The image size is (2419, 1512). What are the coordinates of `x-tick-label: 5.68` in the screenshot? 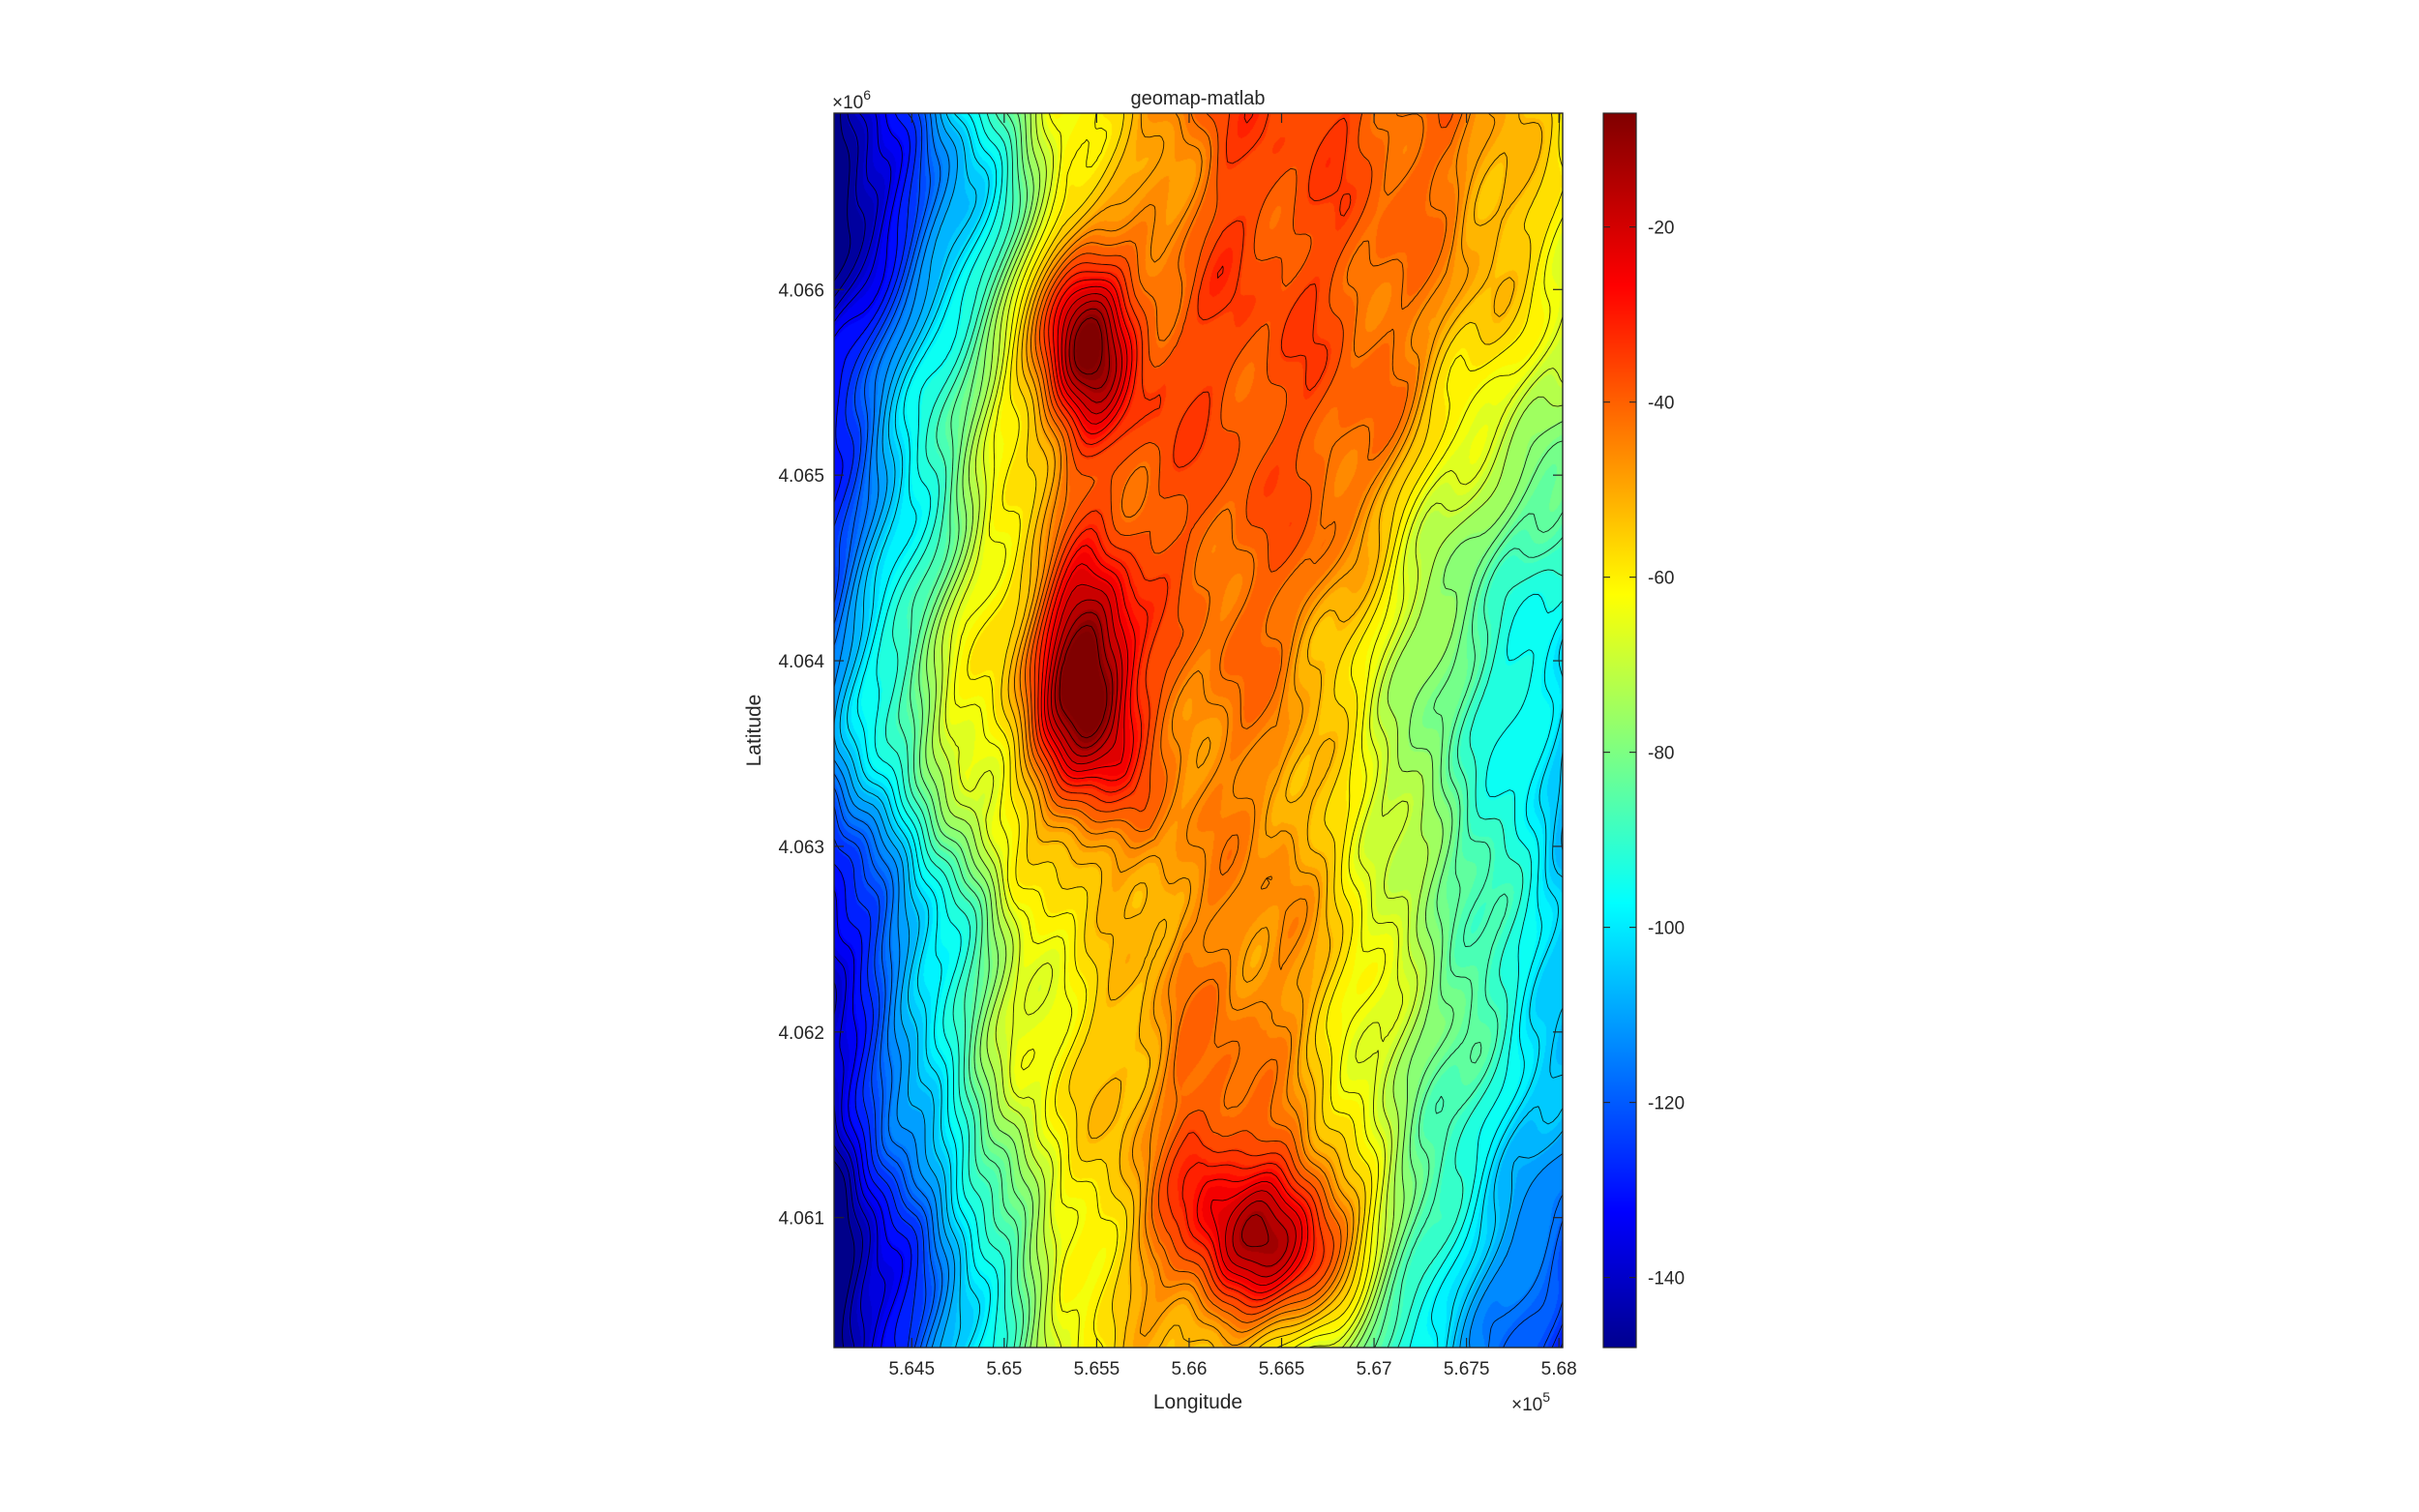 It's located at (1559, 1369).